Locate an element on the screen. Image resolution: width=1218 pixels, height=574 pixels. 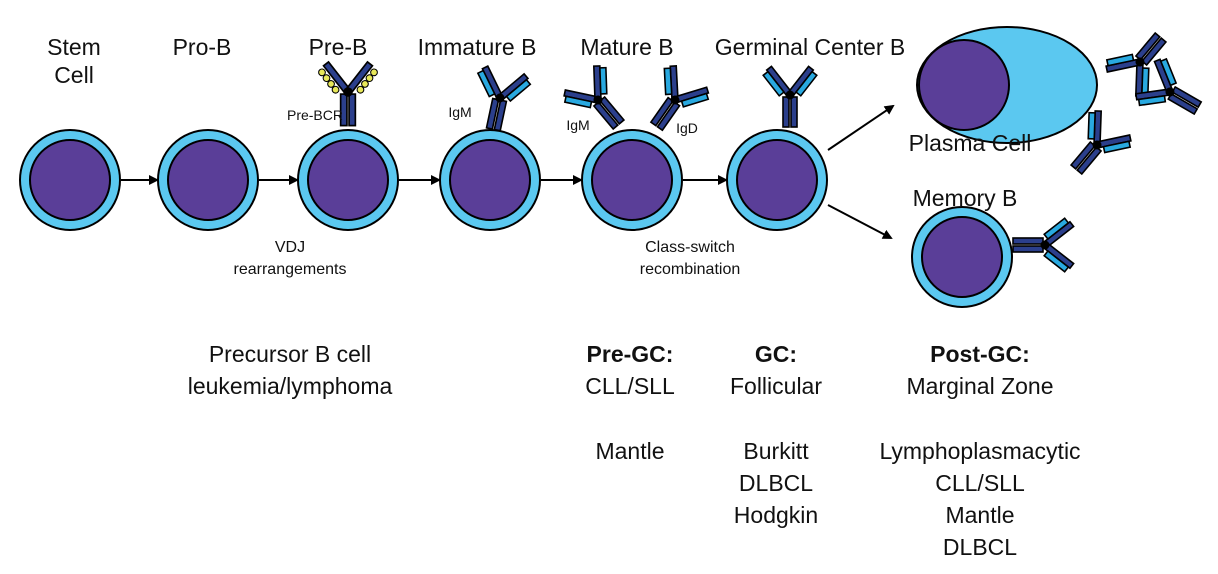
receptor-label-igm-immature: IgM is located at coordinates (460, 112).